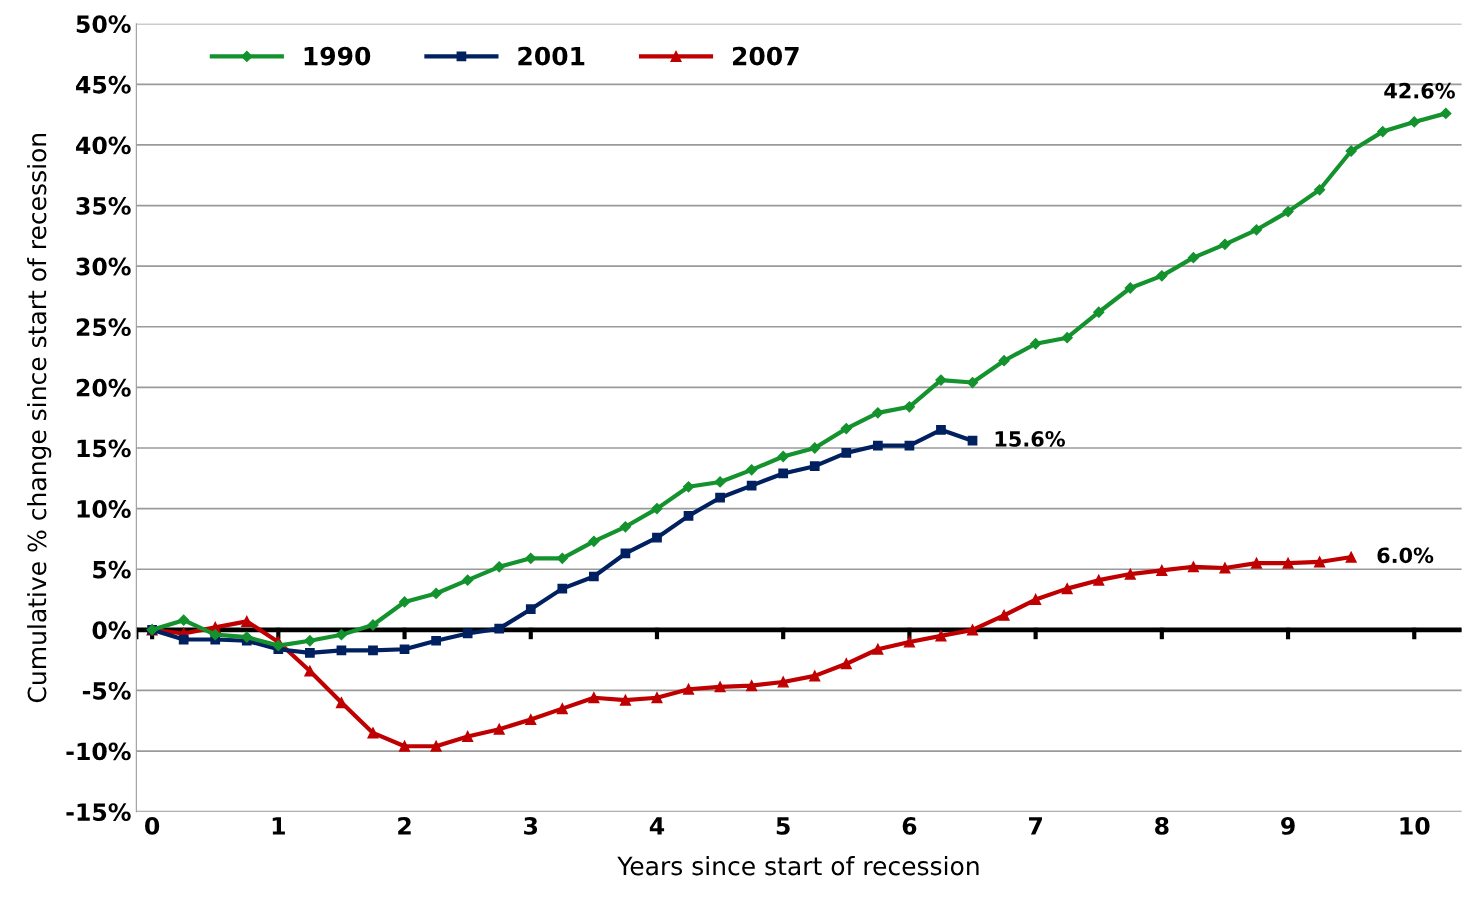 The image size is (1466, 912). Describe the element at coordinates (1162, 825) in the screenshot. I see `x-tick-label: 8` at that location.